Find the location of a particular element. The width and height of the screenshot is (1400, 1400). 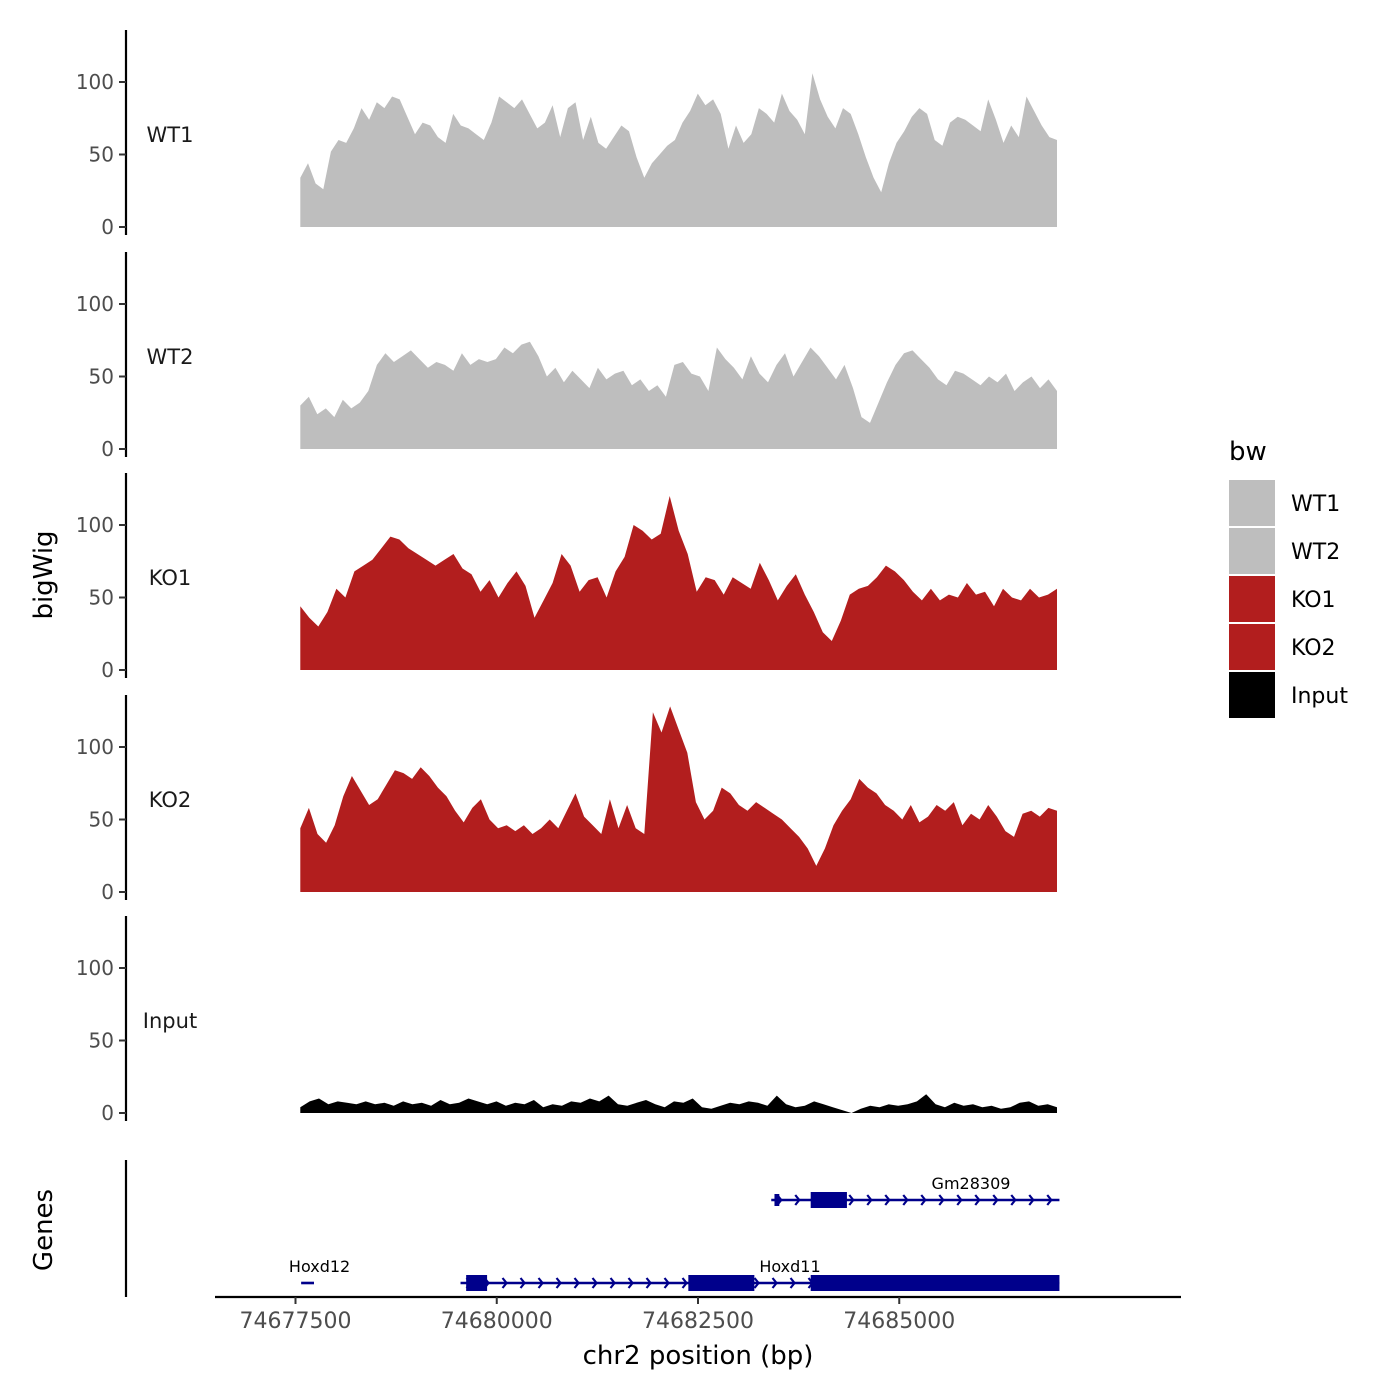

legend-title: bw is located at coordinates (1248, 452).